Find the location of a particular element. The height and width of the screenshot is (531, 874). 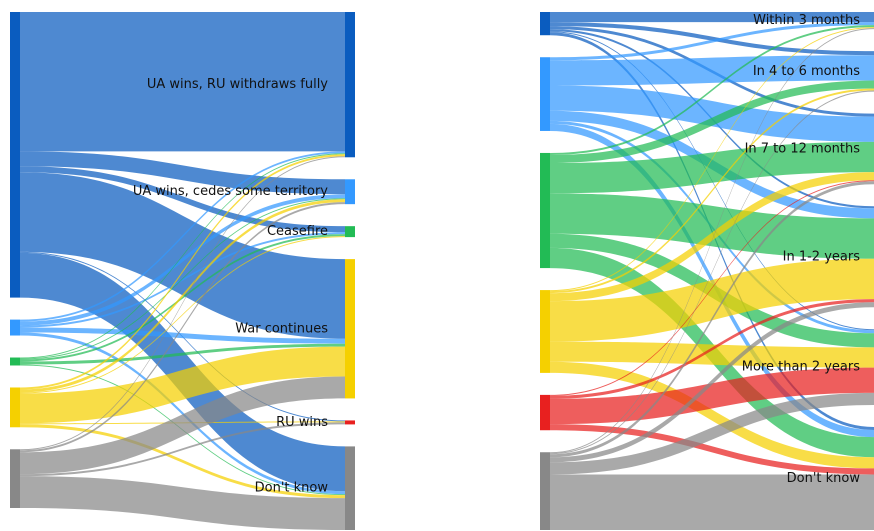

node-label: UA wins, cedes some territory is located at coordinates (230, 191).